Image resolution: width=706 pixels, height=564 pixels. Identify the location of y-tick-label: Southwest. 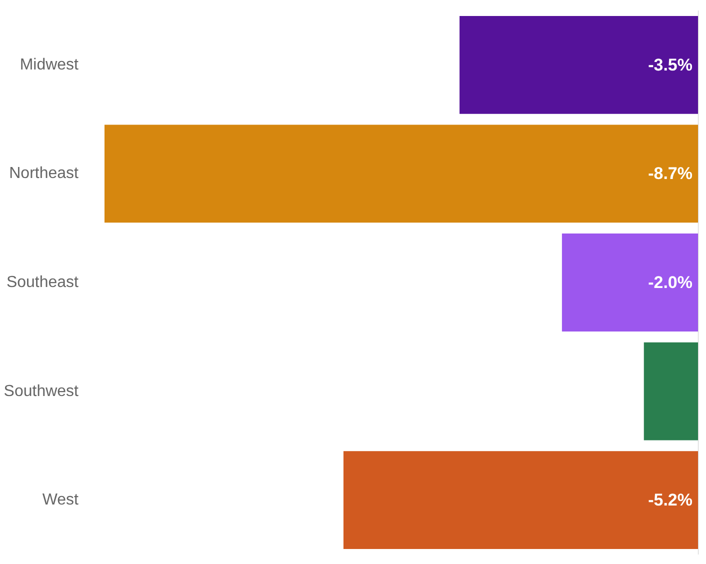
(42, 391).